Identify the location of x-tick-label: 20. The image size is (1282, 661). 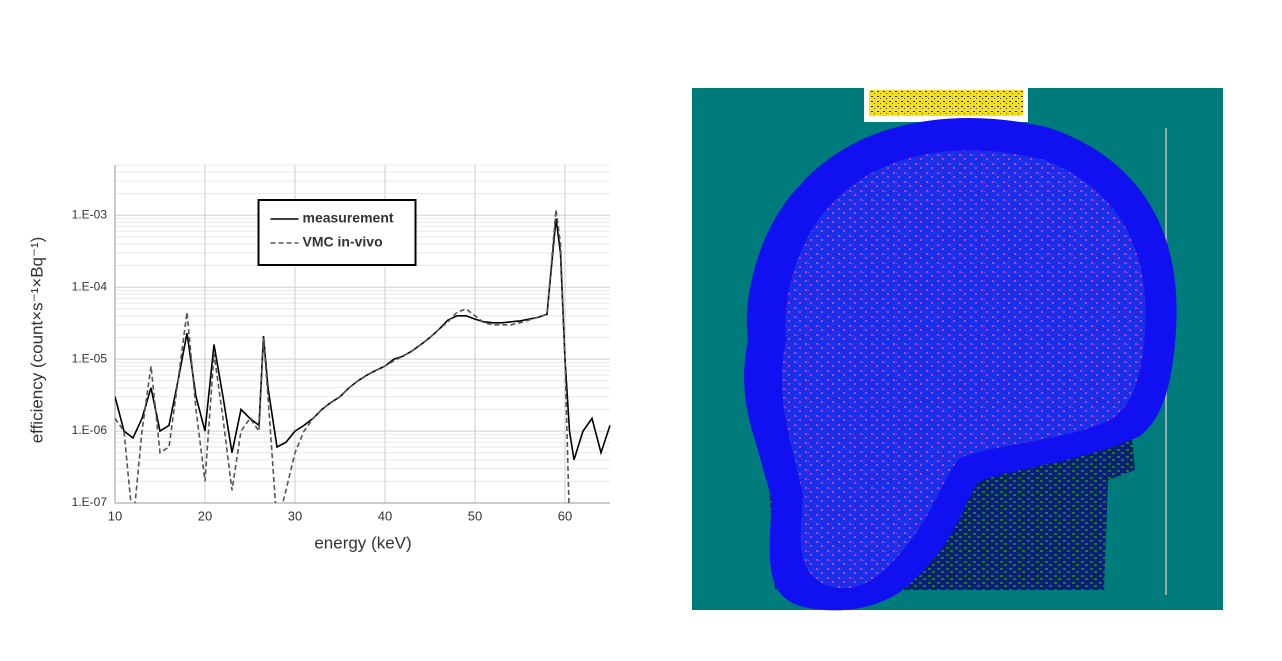
(205, 515).